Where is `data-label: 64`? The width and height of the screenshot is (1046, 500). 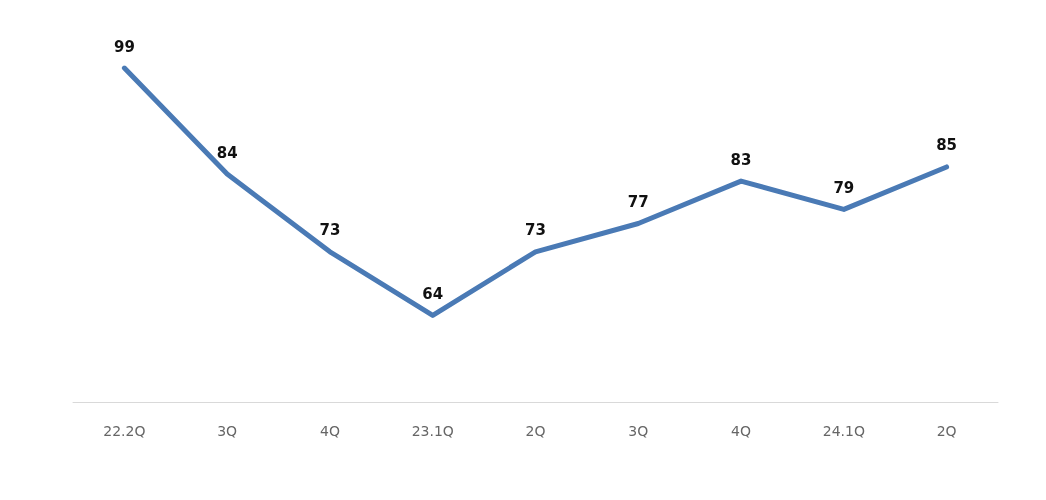
data-label: 64 is located at coordinates (433, 293).